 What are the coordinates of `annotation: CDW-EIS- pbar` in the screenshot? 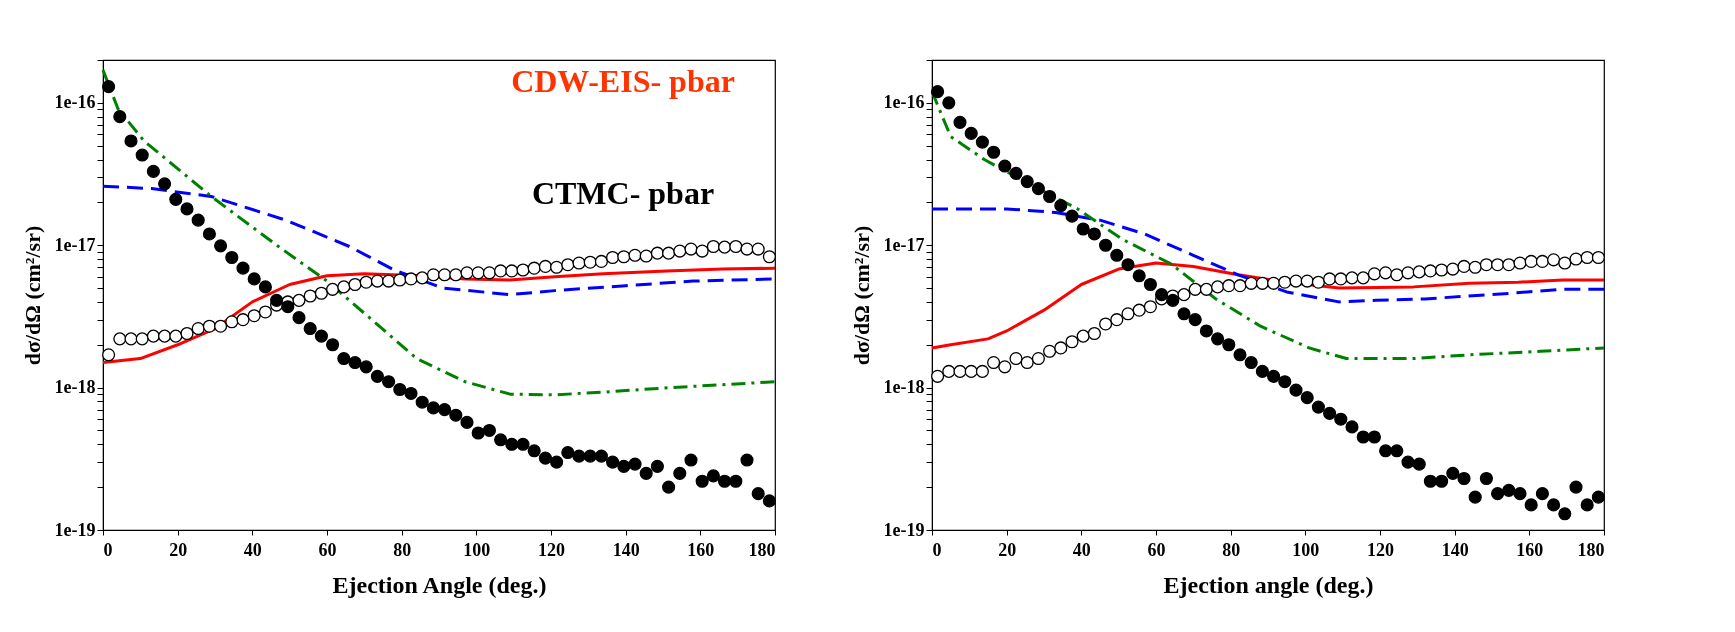 It's located at (623, 81).